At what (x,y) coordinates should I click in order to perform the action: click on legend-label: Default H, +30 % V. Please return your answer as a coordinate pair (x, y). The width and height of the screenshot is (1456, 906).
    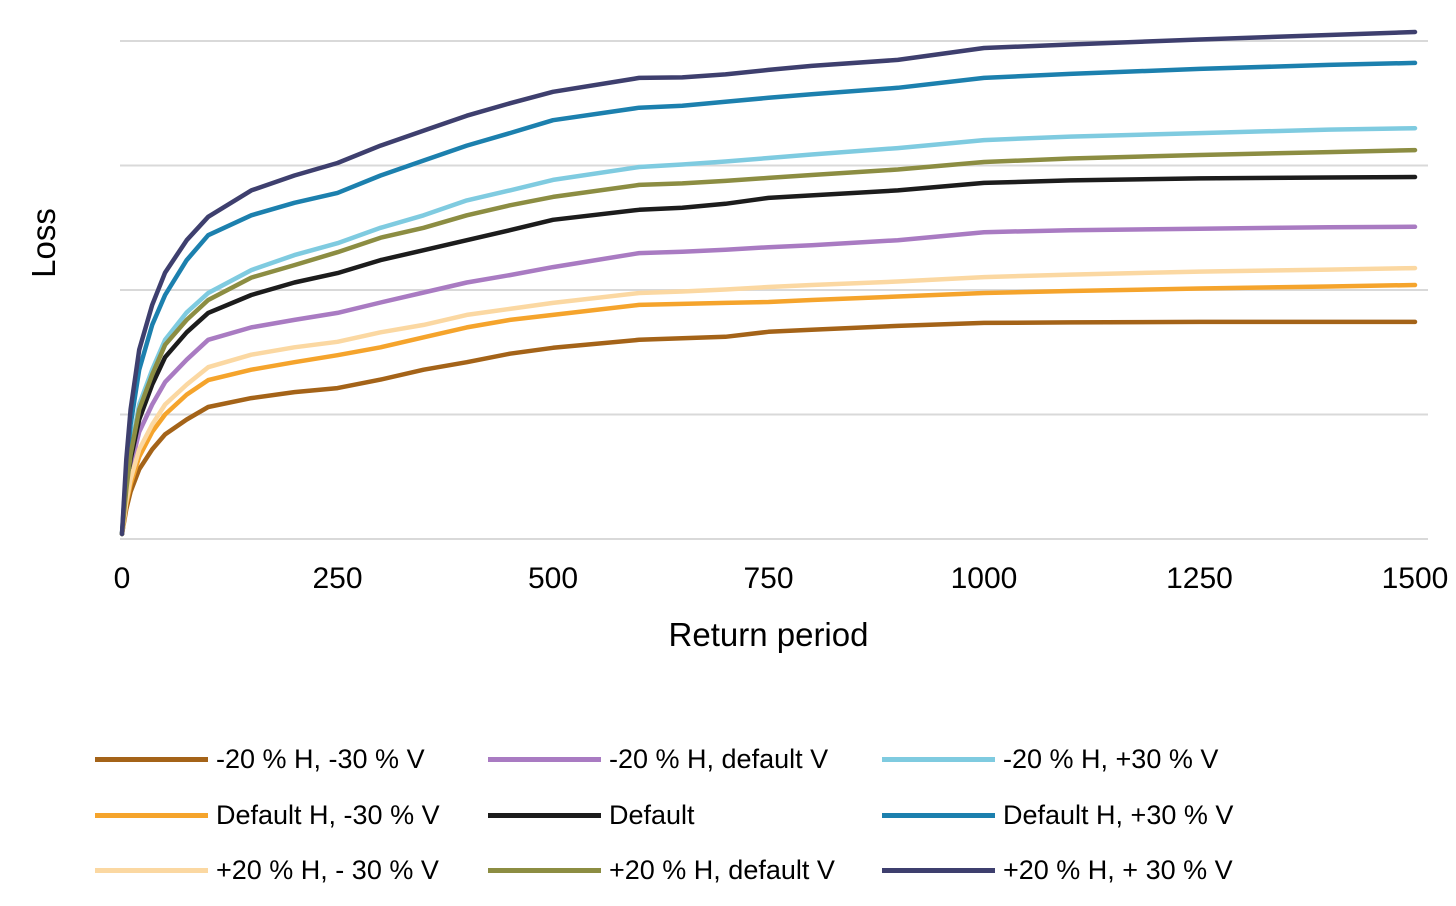
    Looking at the image, I should click on (1118, 814).